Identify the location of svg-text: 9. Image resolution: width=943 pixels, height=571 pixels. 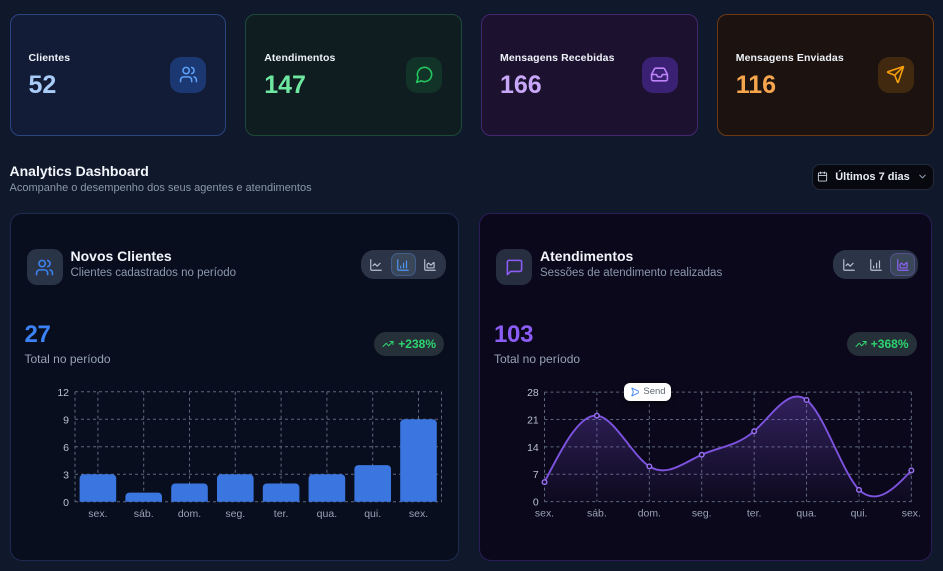
(66, 420).